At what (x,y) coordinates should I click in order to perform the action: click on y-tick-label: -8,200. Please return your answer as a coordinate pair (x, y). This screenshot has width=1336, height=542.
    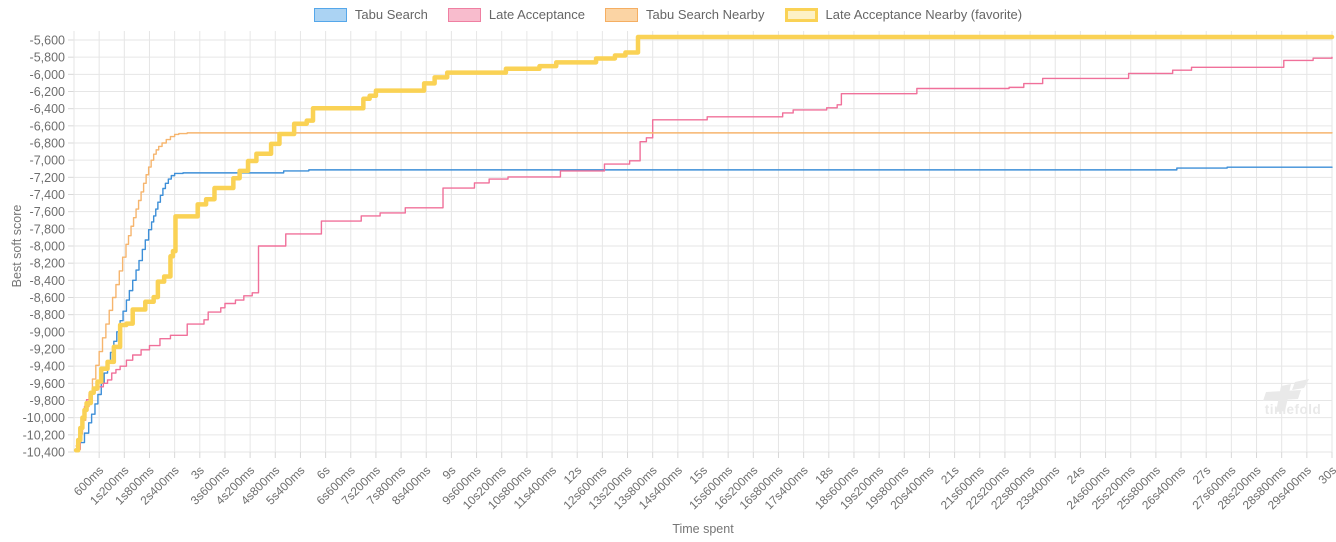
    Looking at the image, I should click on (47, 264).